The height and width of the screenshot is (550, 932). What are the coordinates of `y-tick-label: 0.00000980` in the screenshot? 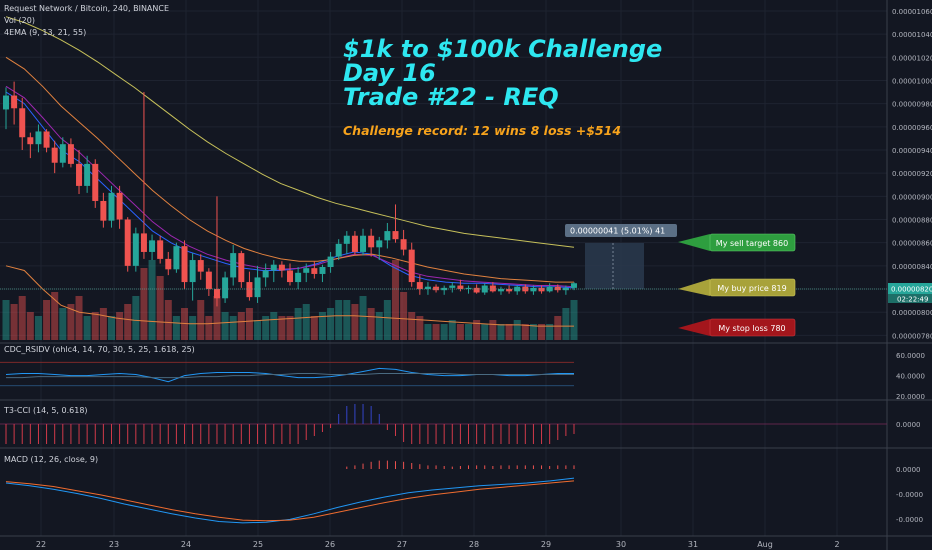 It's located at (912, 105).